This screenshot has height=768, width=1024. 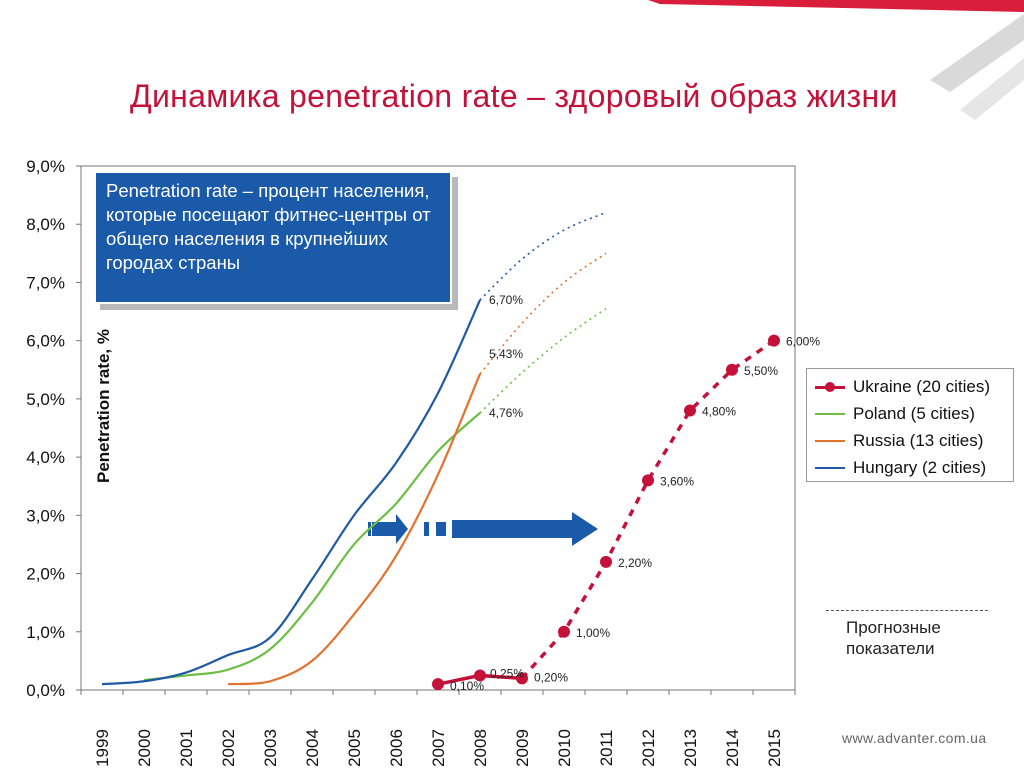 What do you see at coordinates (45, 399) in the screenshot?
I see `y-tick-label: 5,0%` at bounding box center [45, 399].